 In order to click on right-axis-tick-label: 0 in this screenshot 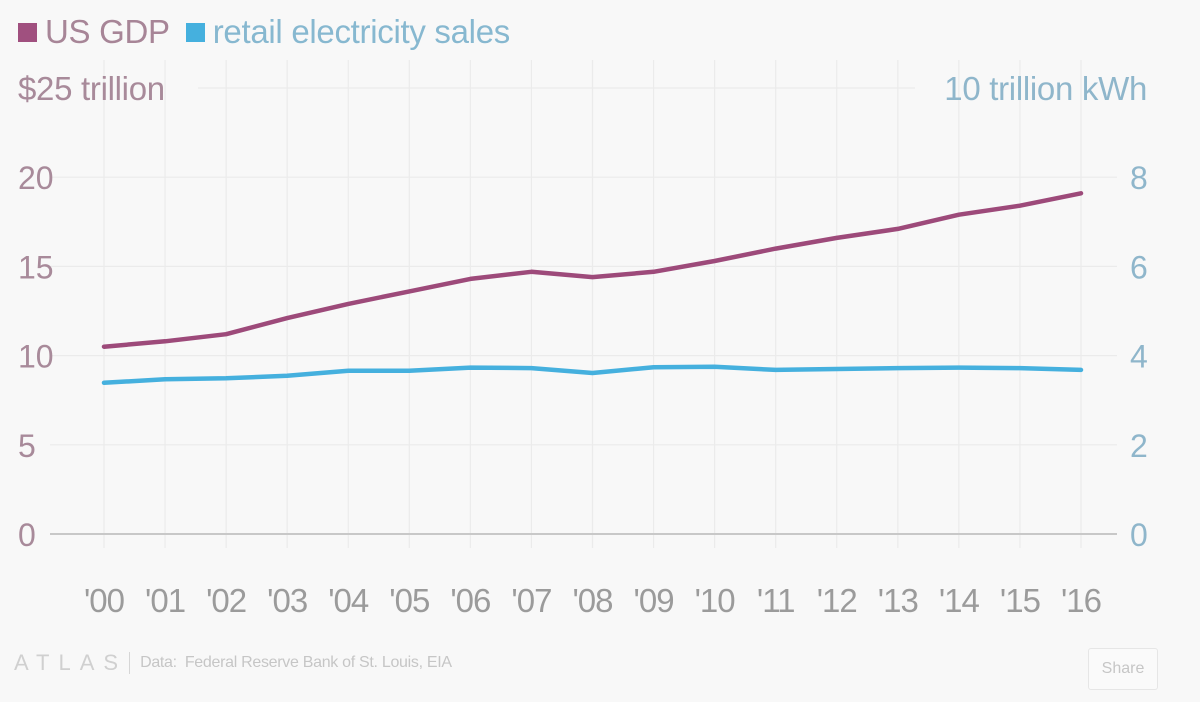, I will do `click(1139, 535)`.